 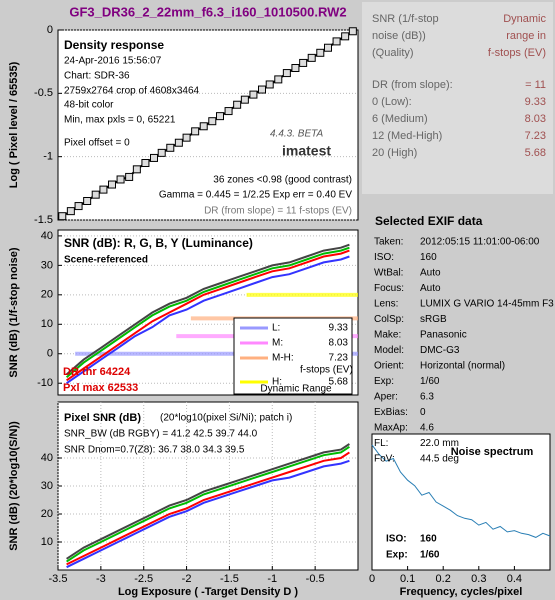 I want to click on annotation: SNR Dnom=0.7(Z8): 36.7 38.0 34.3 39.5, so click(x=154, y=450).